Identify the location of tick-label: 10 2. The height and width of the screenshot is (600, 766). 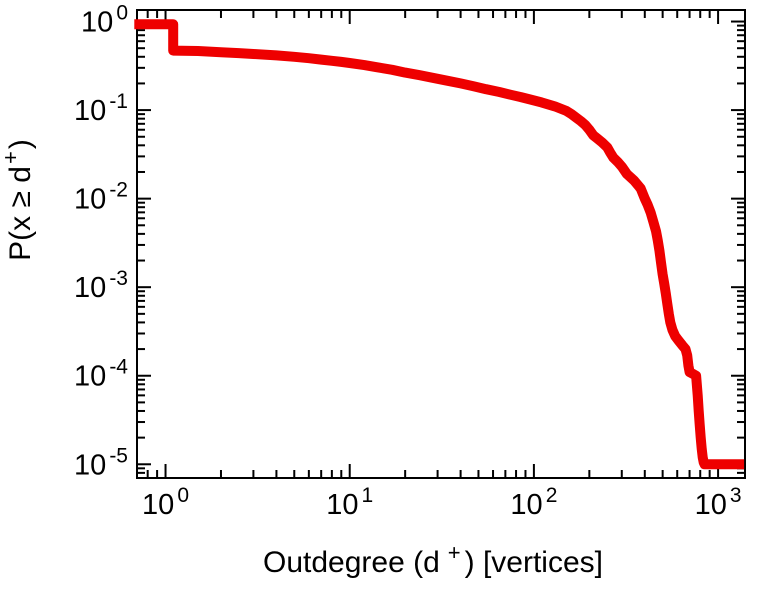
(533, 502).